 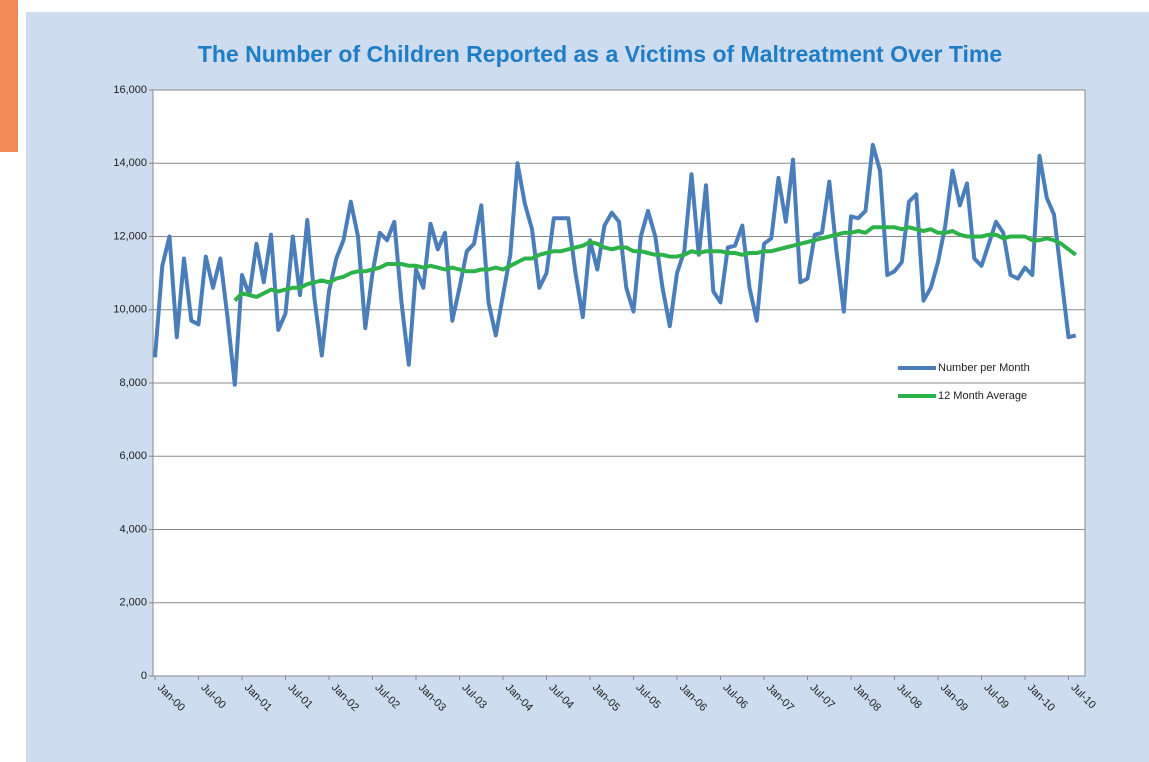 What do you see at coordinates (982, 396) in the screenshot?
I see `legend-label: 12 Month Average` at bounding box center [982, 396].